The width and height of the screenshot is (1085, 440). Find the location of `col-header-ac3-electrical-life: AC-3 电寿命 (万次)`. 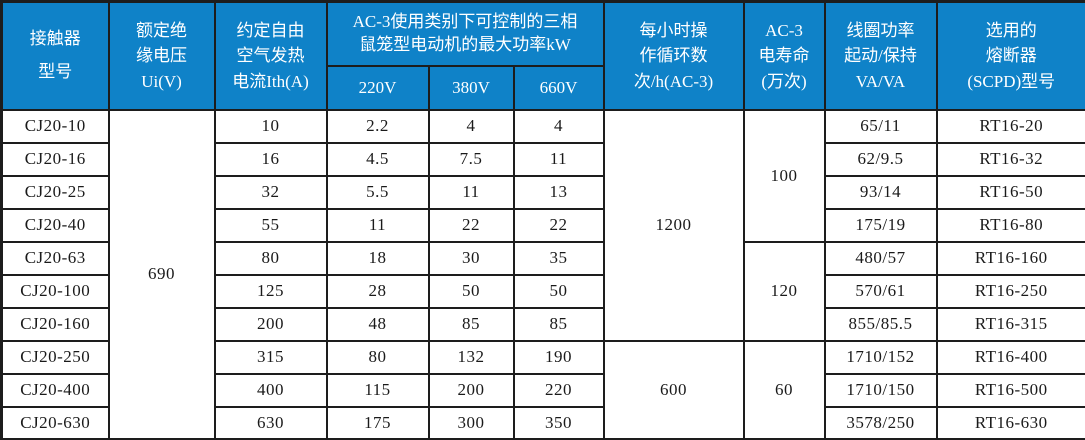

col-header-ac3-electrical-life: AC-3 电寿命 (万次) is located at coordinates (784, 55).